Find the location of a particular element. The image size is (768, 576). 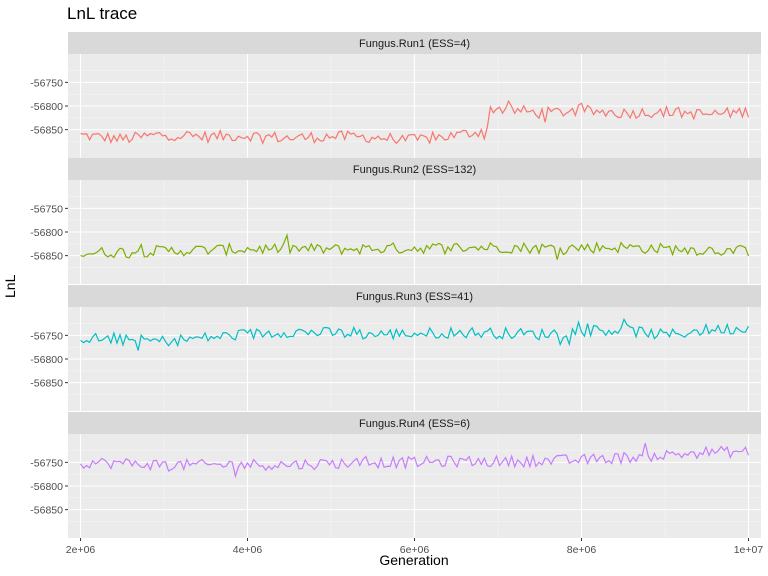

x-axis-title: Generation is located at coordinates (414, 560).